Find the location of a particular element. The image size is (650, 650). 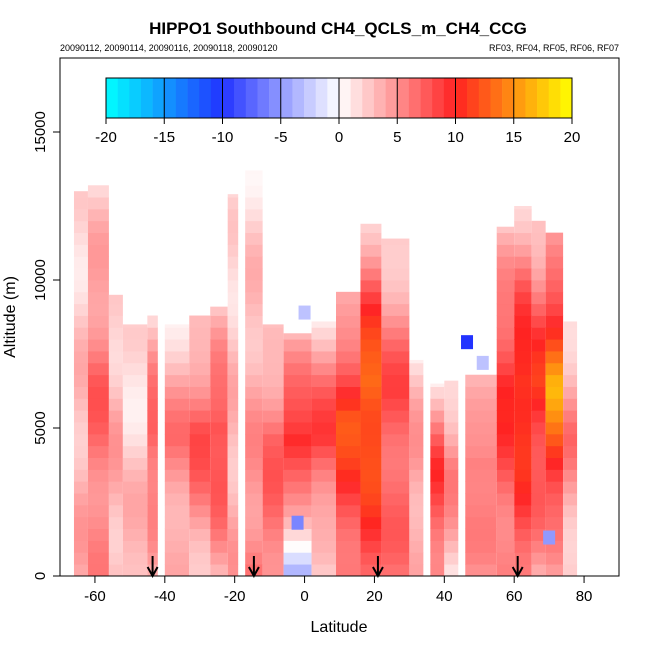

y-tick-label: 0 is located at coordinates (40, 576).